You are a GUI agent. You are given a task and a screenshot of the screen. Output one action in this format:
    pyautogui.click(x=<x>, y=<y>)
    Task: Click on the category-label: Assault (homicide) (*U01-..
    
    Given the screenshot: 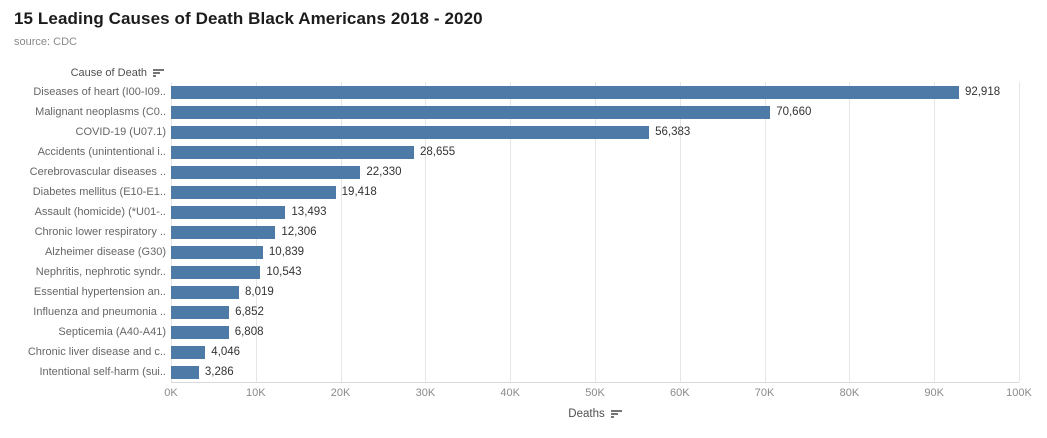 What is the action you would take?
    pyautogui.click(x=100, y=212)
    